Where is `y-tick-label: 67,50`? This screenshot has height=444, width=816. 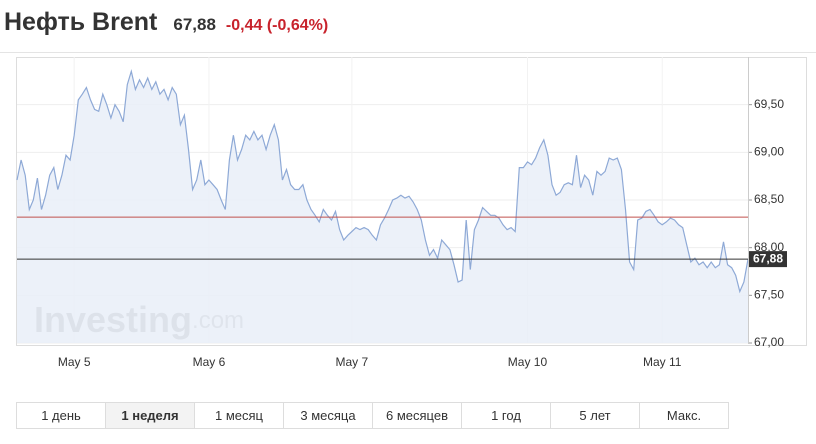
y-tick-label: 67,50 is located at coordinates (769, 295).